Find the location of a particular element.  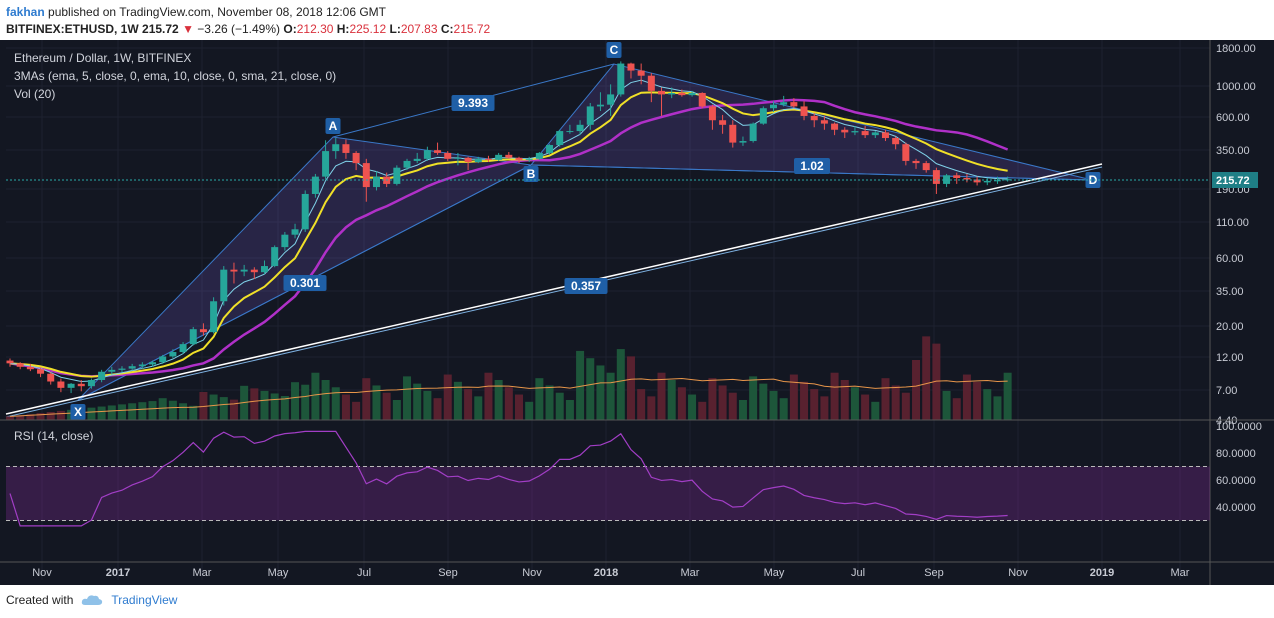

author-name: fakhan is located at coordinates (25, 12).